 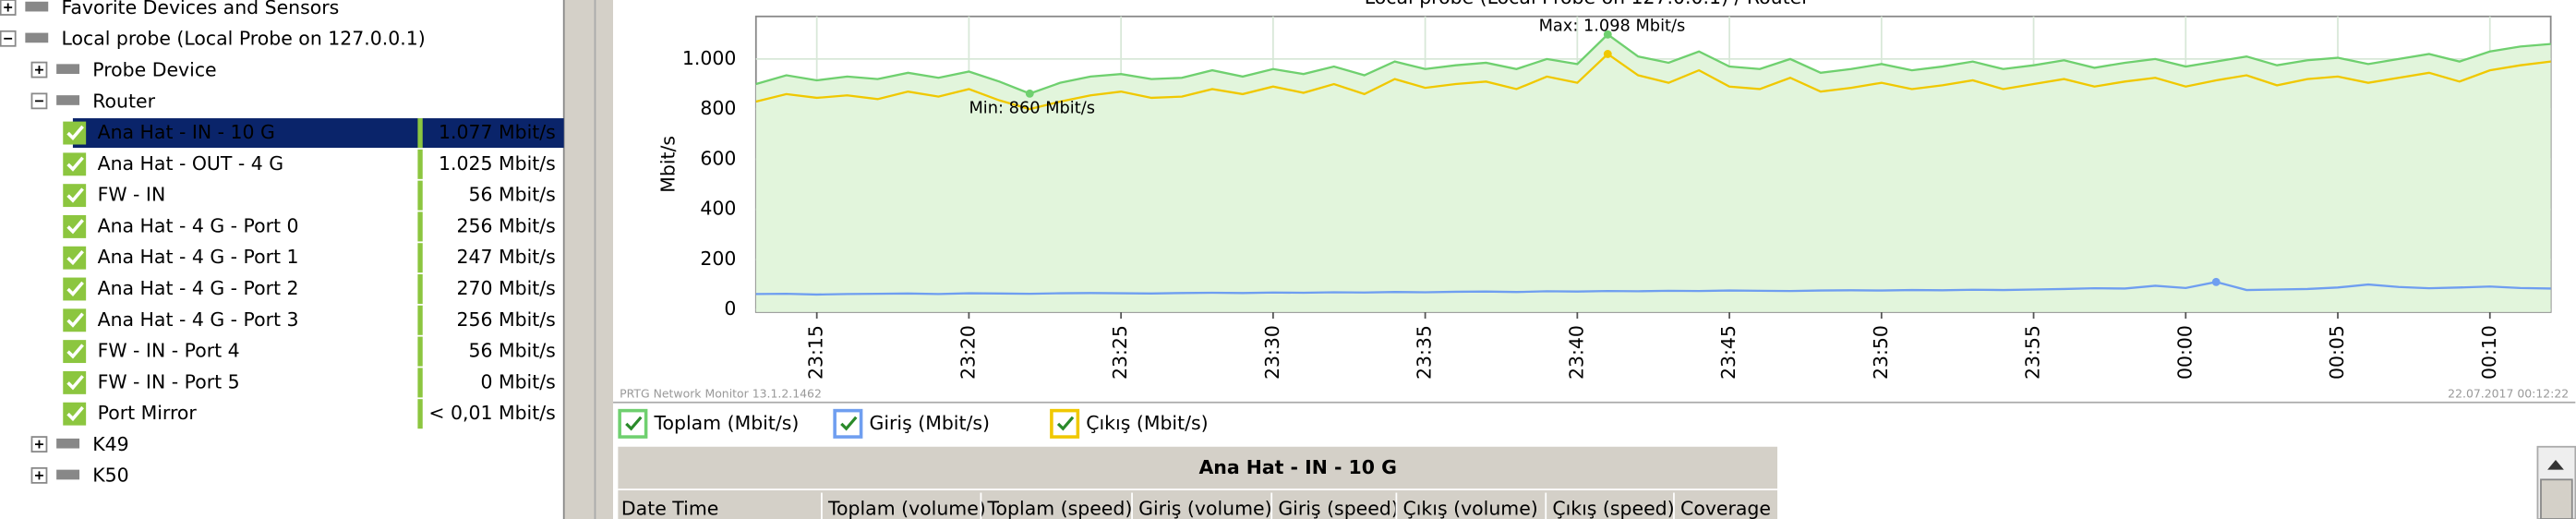 What do you see at coordinates (709, 58) in the screenshot?
I see `y-tick-label: 1.000` at bounding box center [709, 58].